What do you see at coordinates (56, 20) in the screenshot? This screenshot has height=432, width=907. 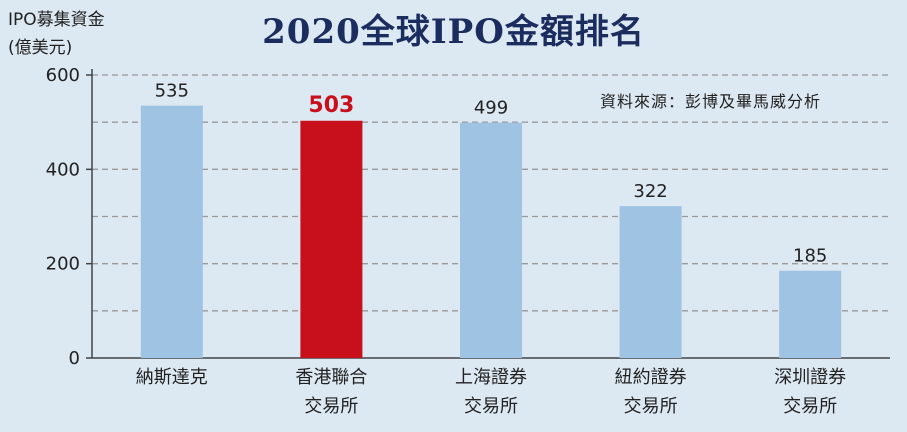 I see `y-axis-label-line1: IPO募集資金` at bounding box center [56, 20].